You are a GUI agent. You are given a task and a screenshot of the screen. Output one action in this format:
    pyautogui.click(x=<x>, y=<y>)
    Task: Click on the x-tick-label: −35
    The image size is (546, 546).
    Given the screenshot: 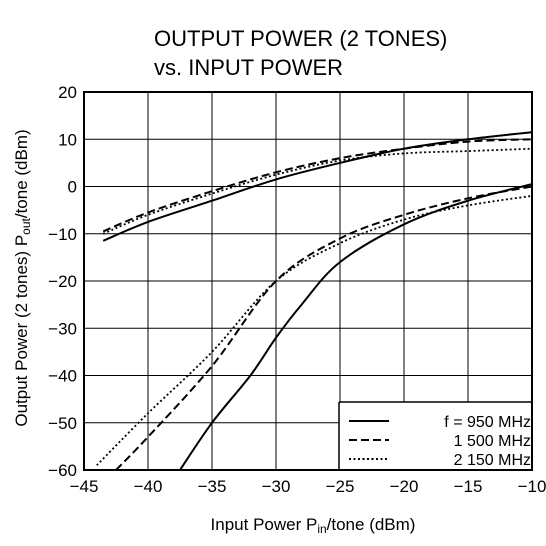 What is the action you would take?
    pyautogui.click(x=212, y=486)
    